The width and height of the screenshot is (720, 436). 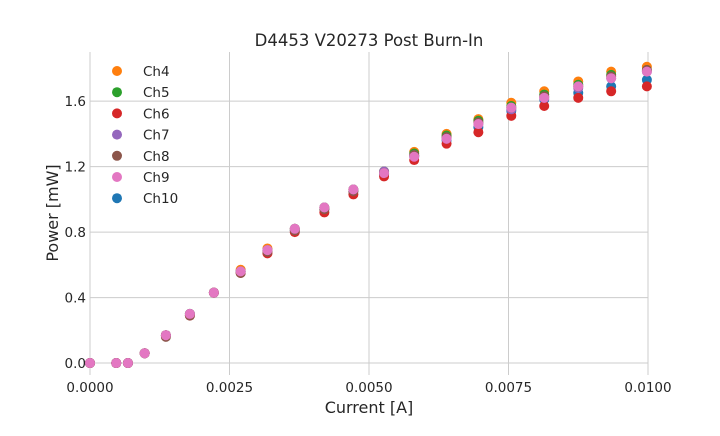 What do you see at coordinates (117, 198) in the screenshot?
I see `legend-marker-ch10` at bounding box center [117, 198].